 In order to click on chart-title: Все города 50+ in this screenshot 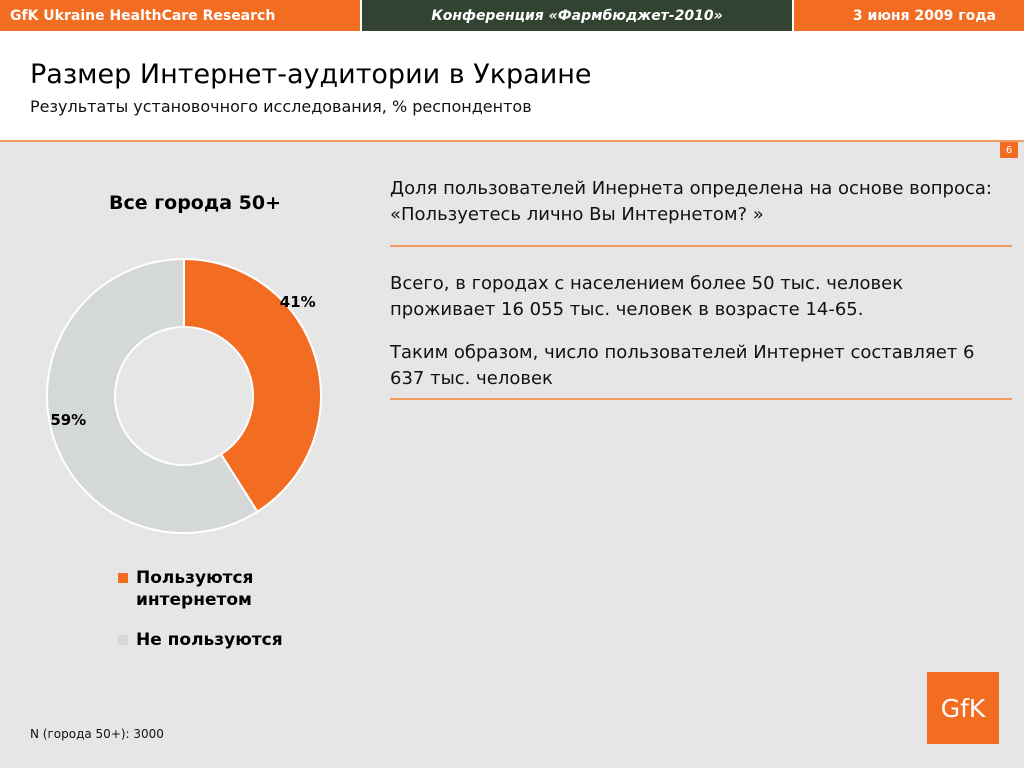, I will do `click(195, 203)`.